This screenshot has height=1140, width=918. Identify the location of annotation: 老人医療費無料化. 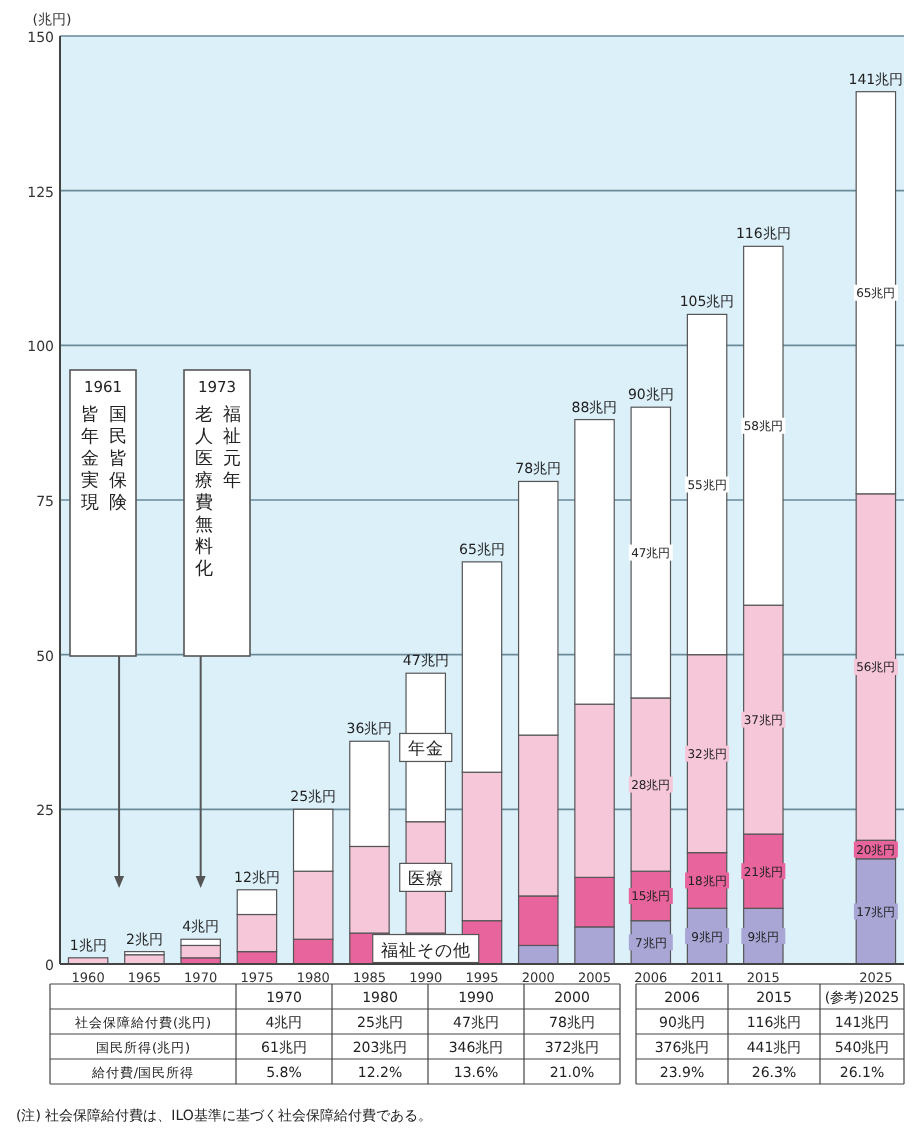
(204, 492).